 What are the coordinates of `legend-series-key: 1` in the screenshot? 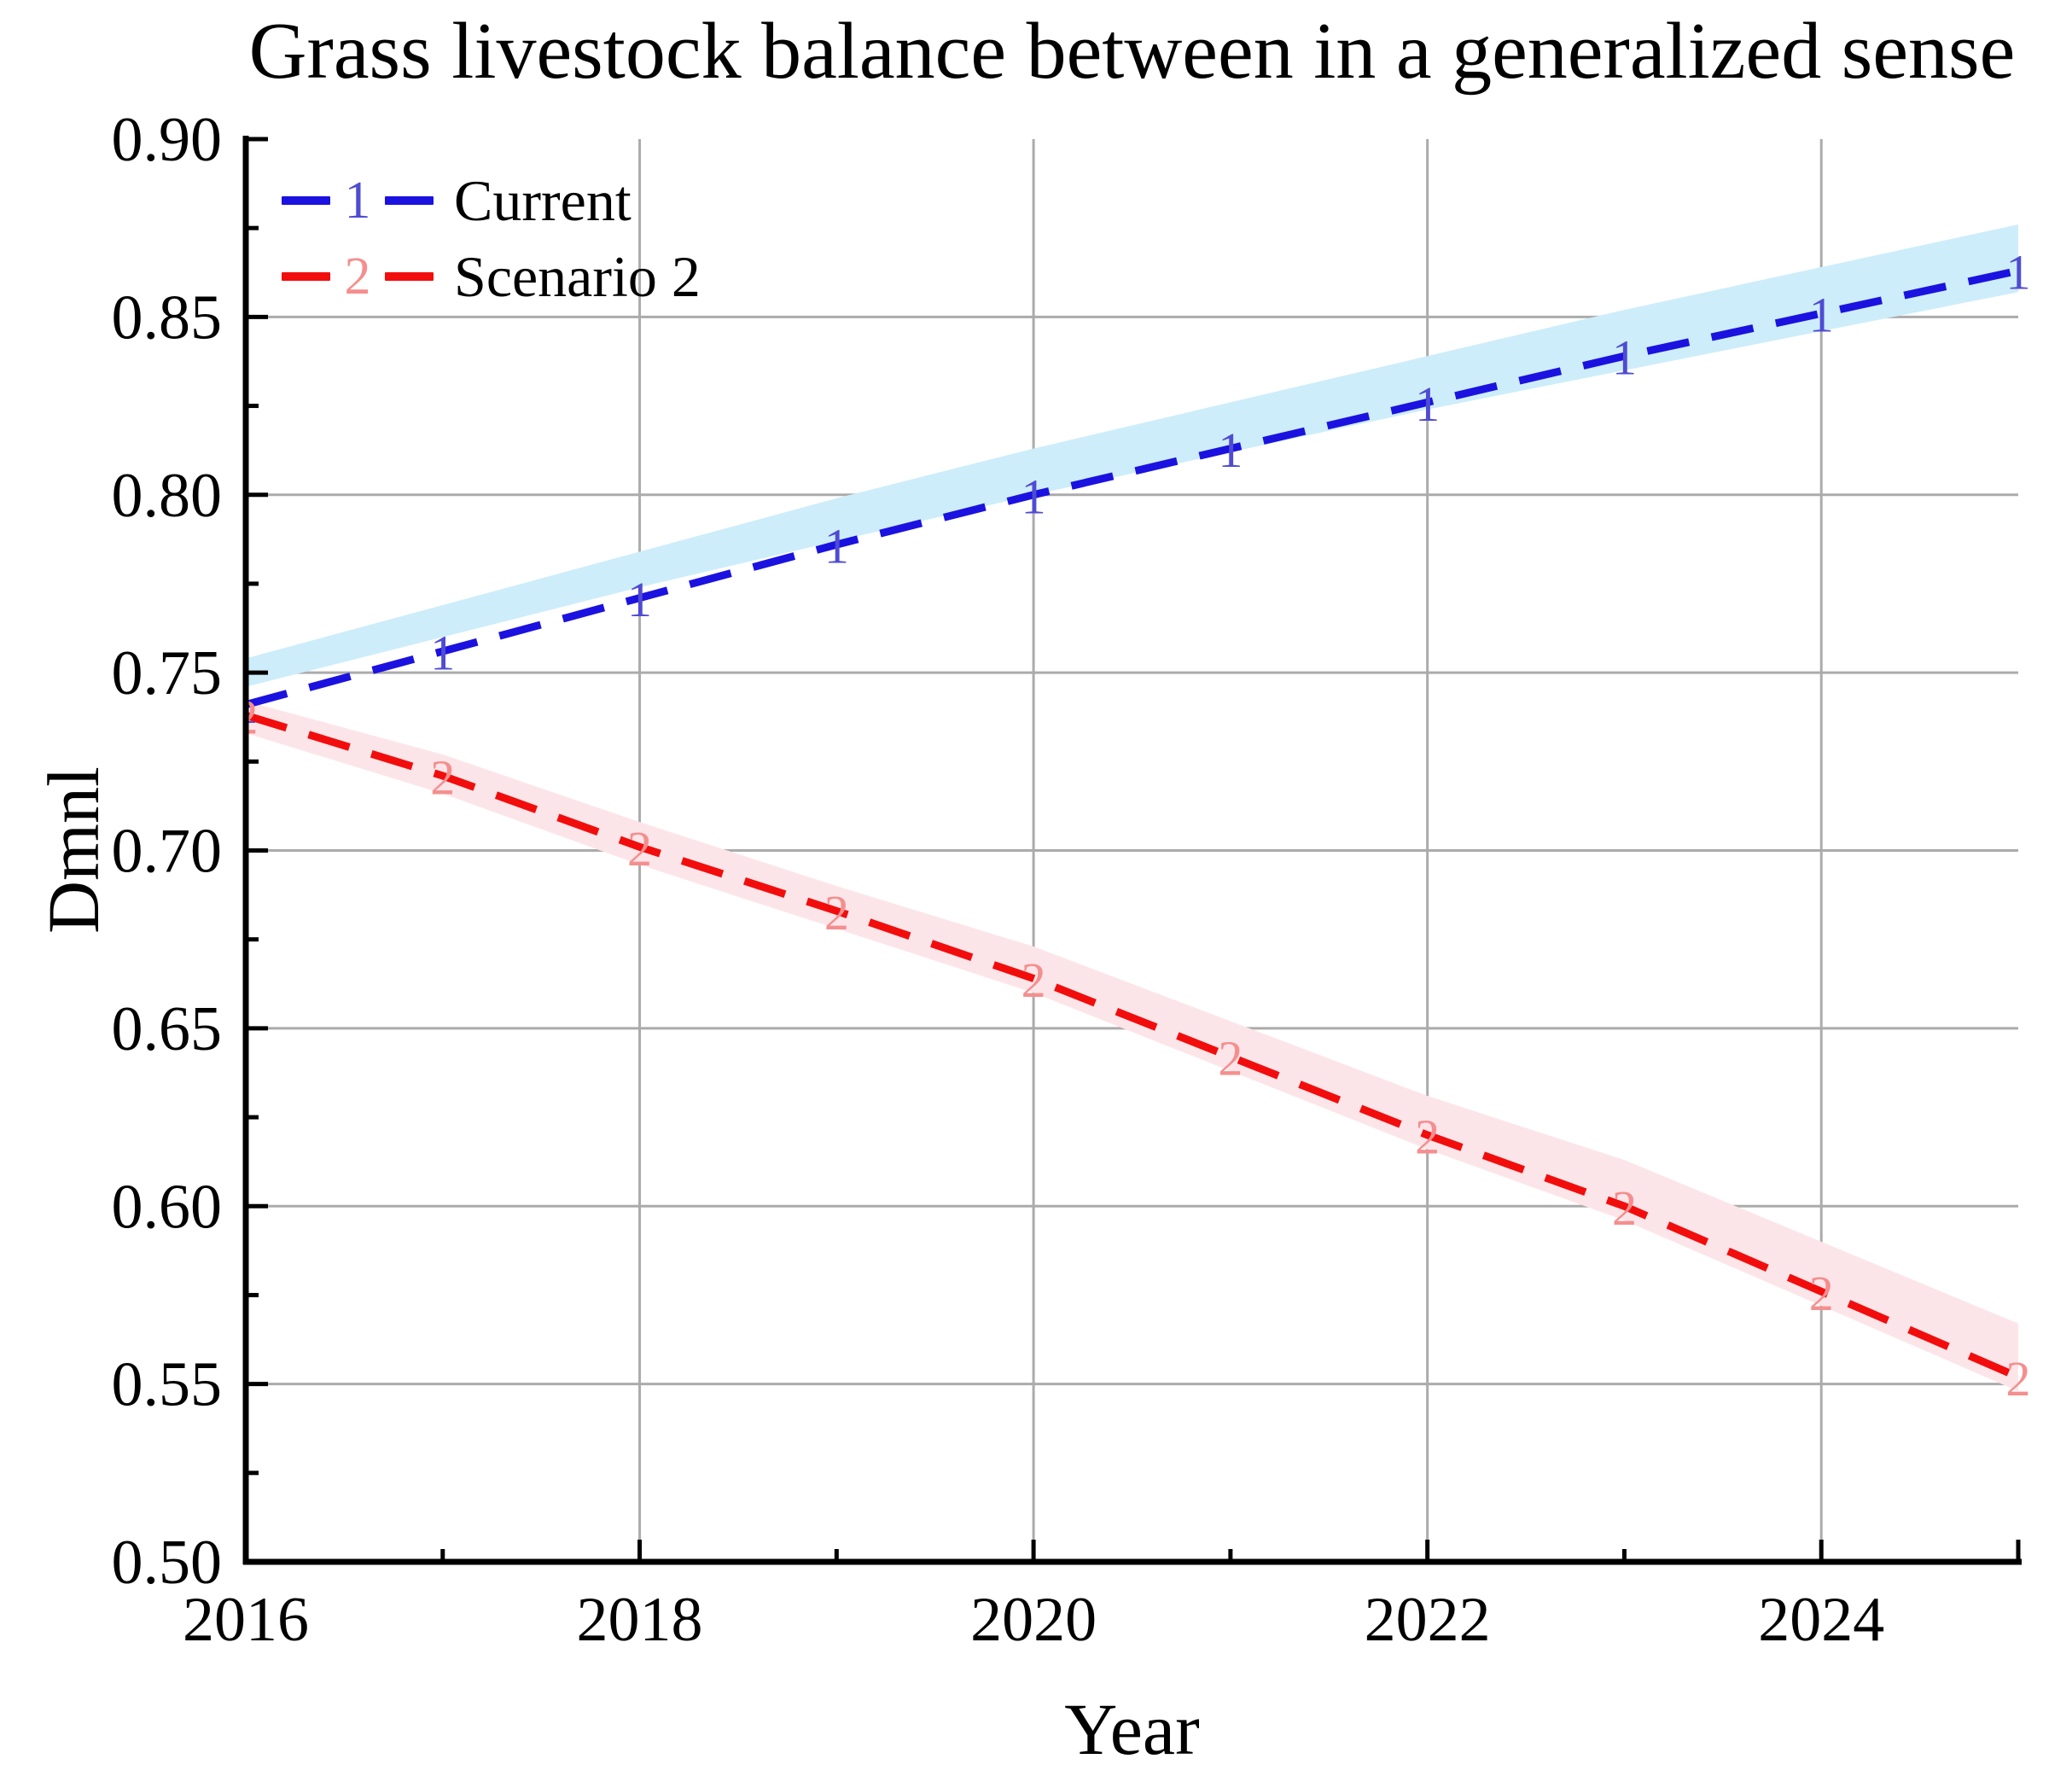 It's located at (357, 200).